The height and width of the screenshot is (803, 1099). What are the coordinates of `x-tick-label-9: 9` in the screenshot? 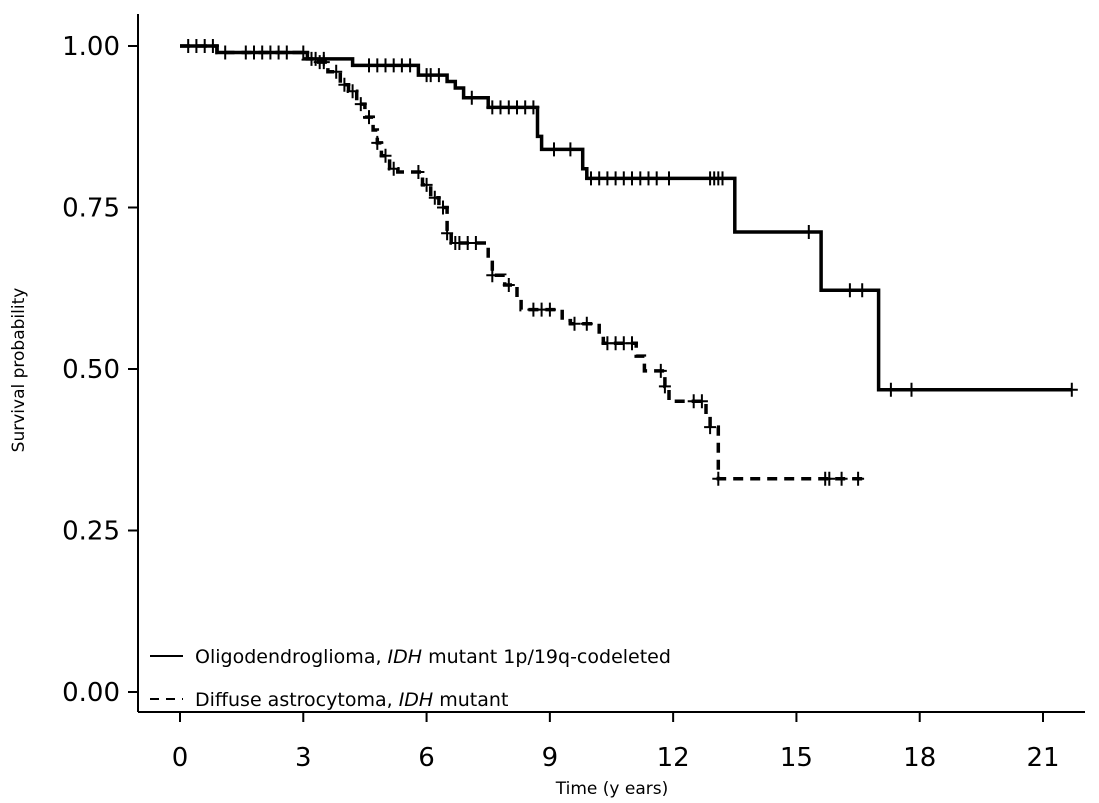 It's located at (550, 758).